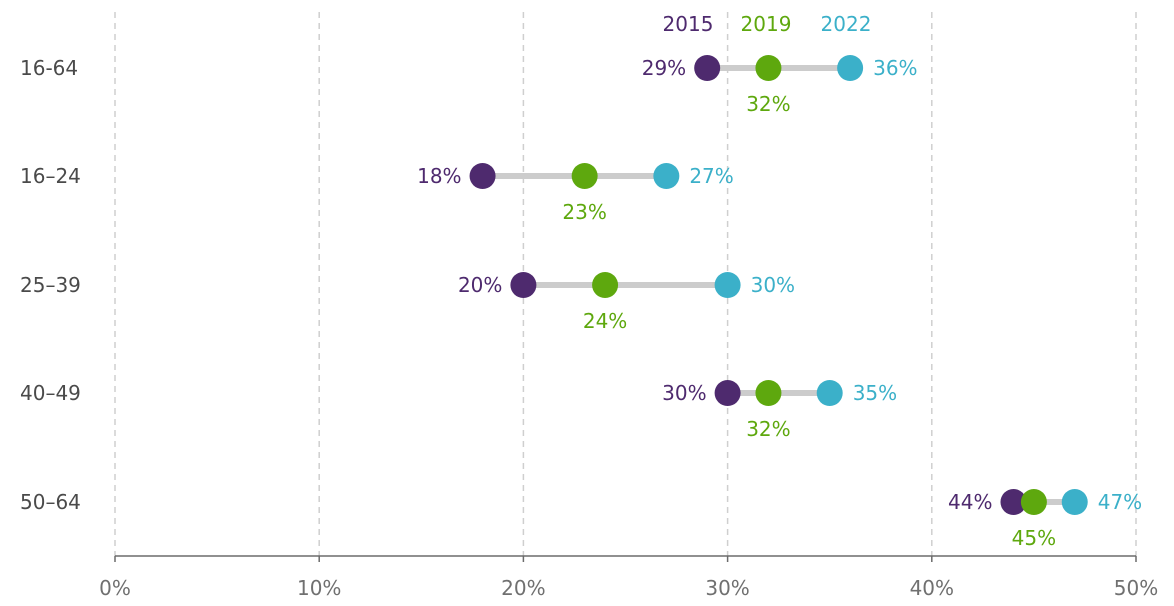 The height and width of the screenshot is (606, 1174). What do you see at coordinates (439, 176) in the screenshot?
I see `data-label-2015: 18%` at bounding box center [439, 176].